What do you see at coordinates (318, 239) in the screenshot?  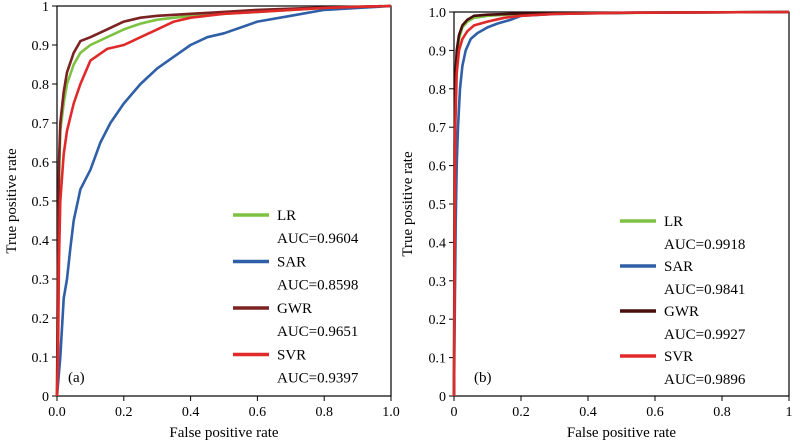 I see `legend-auc-lr: AUC=0.9604` at bounding box center [318, 239].